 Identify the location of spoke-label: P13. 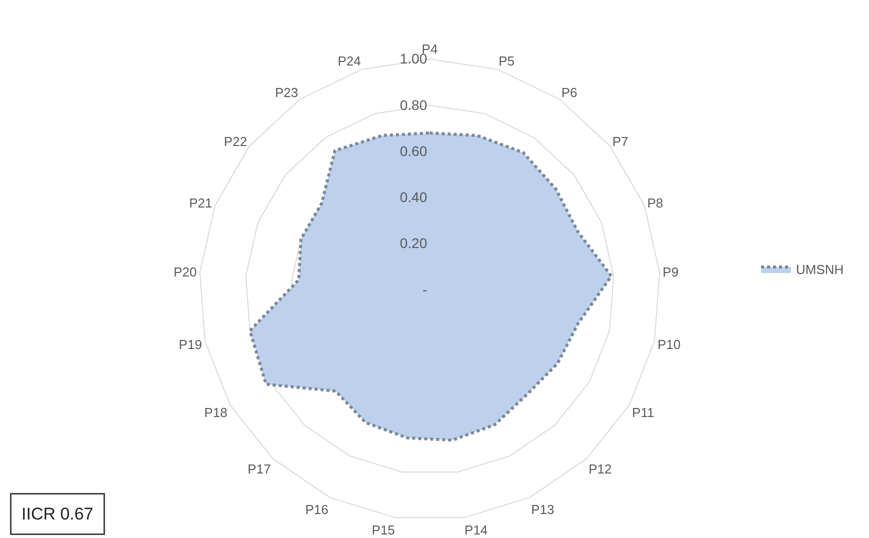
(542, 509).